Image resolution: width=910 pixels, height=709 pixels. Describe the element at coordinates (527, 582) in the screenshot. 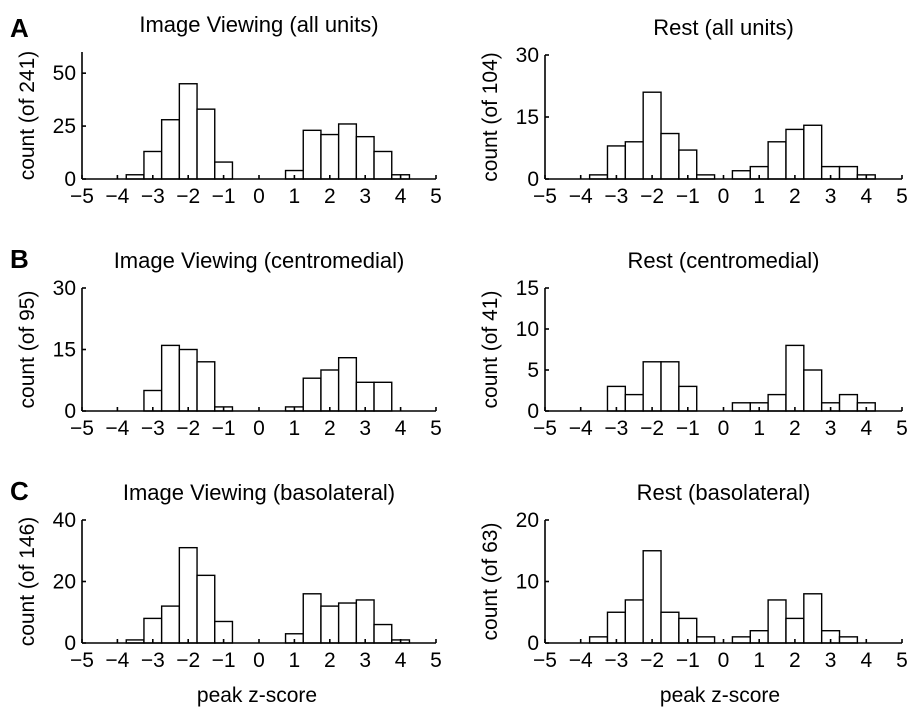

I see `y-tick-label: 10` at that location.